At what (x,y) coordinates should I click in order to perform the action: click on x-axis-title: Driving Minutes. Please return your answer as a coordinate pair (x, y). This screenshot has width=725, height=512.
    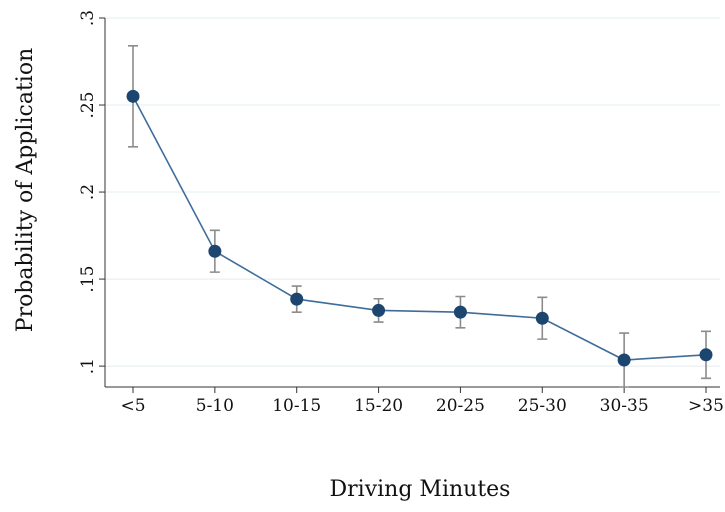
    Looking at the image, I should click on (420, 489).